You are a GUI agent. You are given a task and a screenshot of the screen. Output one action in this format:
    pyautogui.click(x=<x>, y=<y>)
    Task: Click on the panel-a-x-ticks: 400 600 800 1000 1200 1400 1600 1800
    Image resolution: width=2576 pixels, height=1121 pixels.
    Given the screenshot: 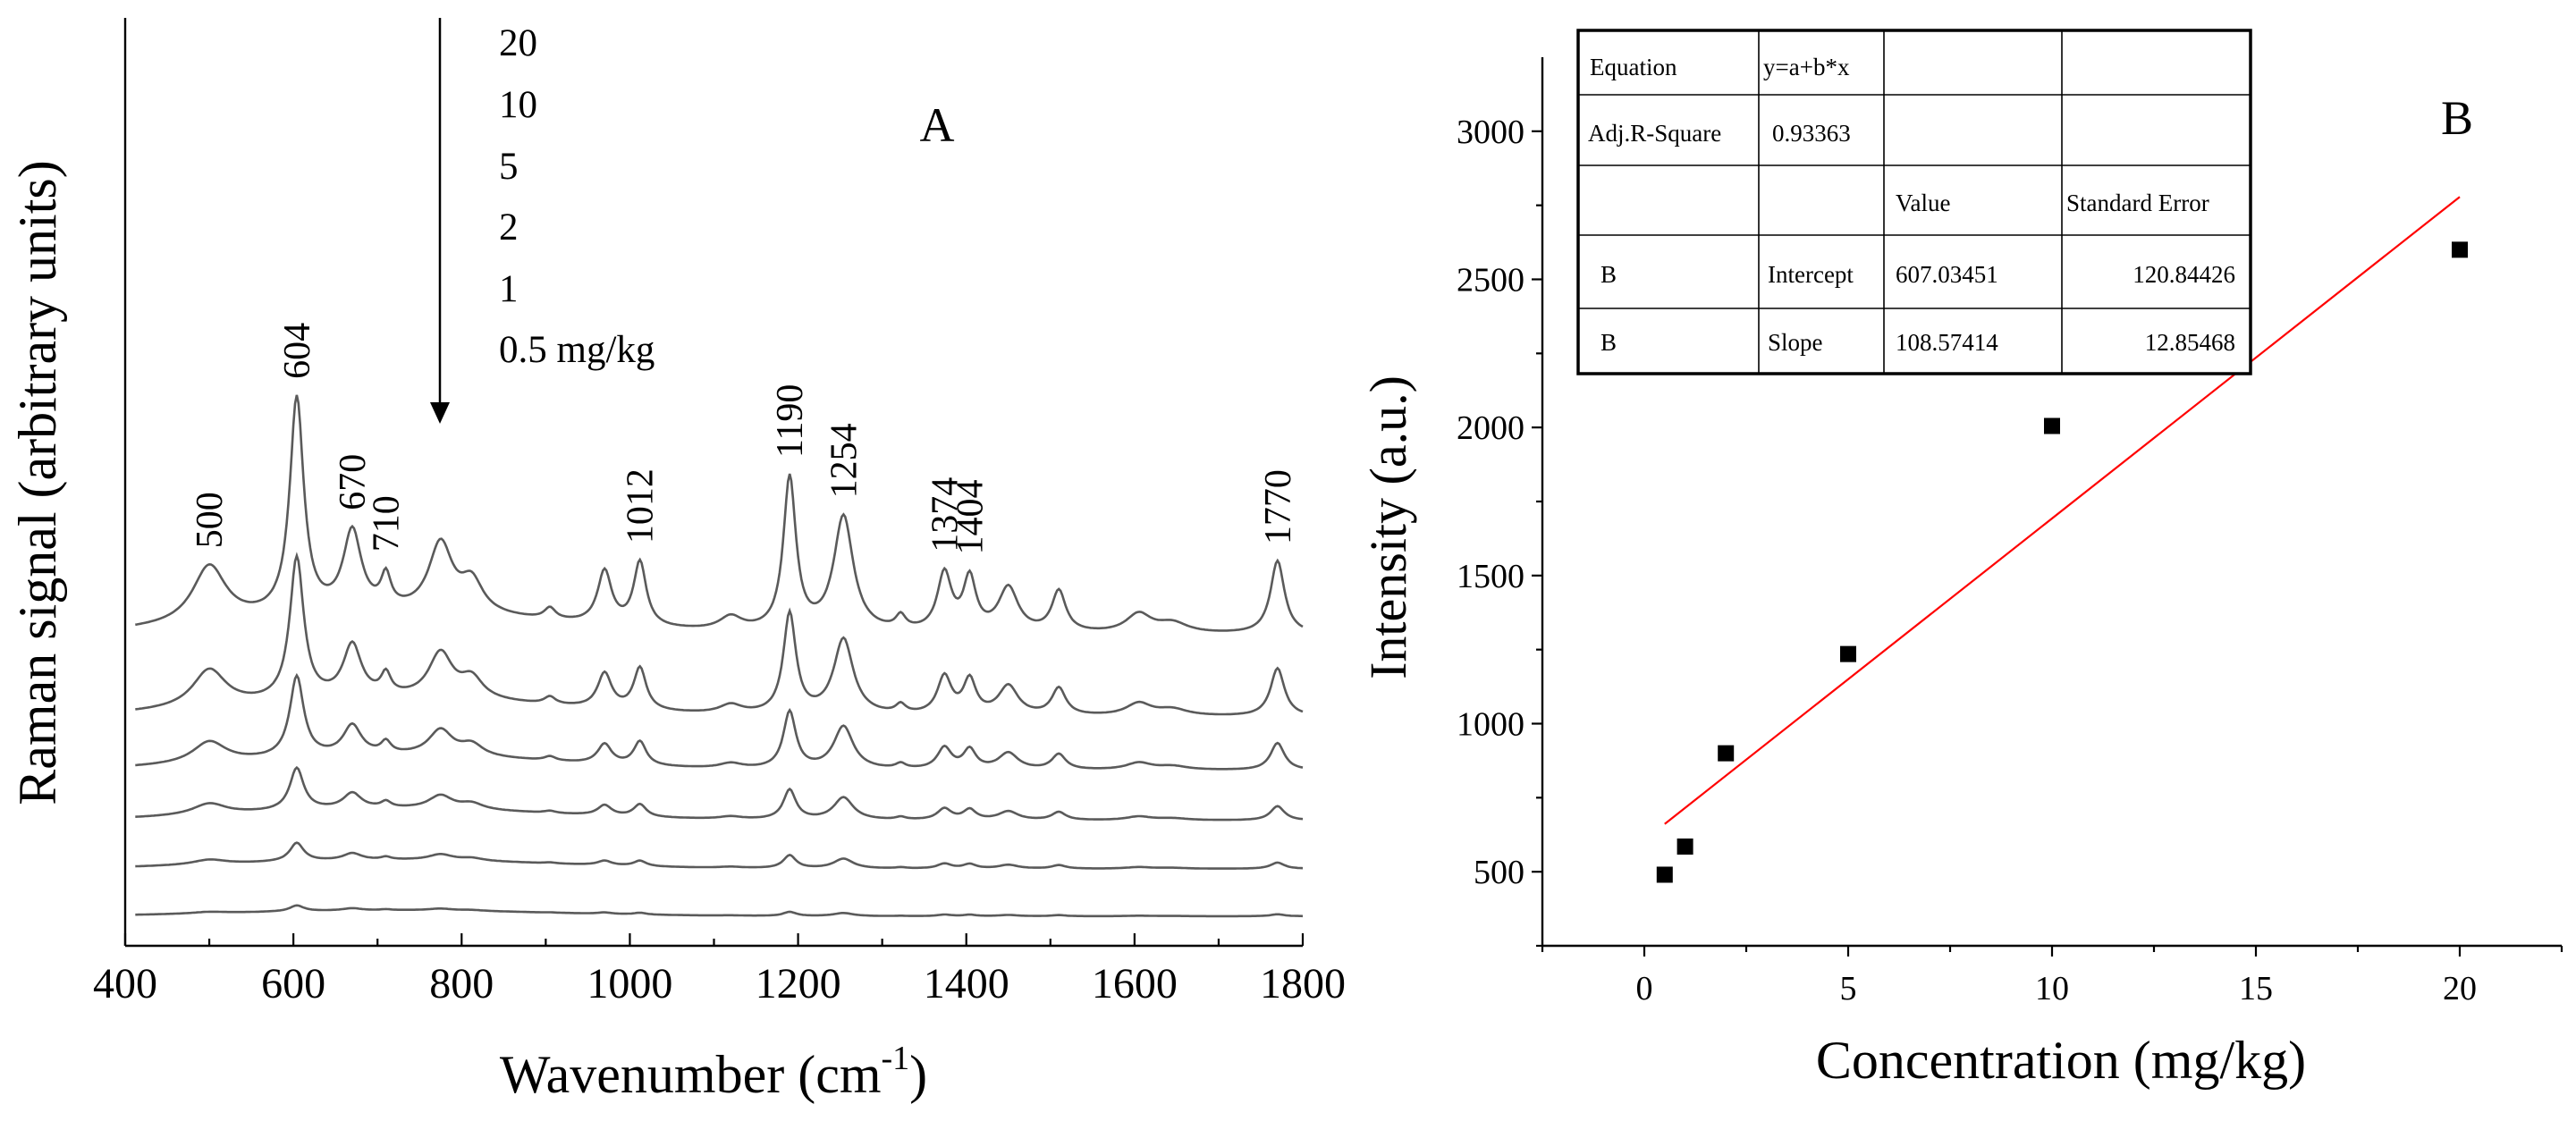 What is the action you would take?
    pyautogui.click(x=719, y=970)
    